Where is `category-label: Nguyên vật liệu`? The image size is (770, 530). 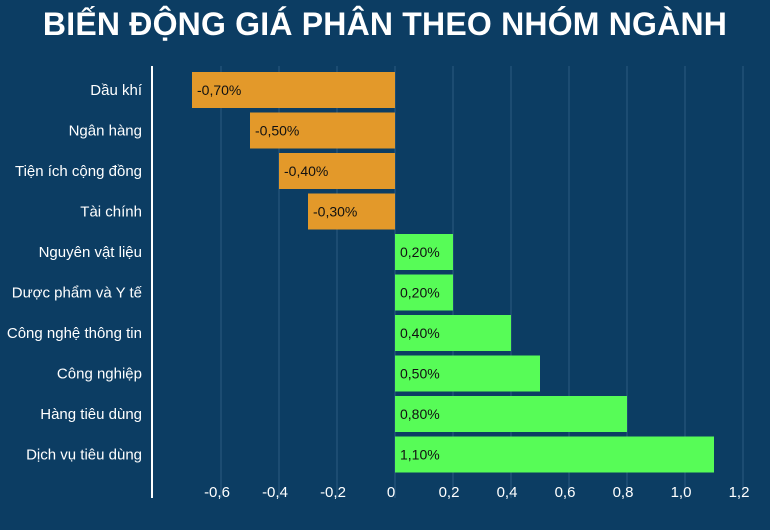 category-label: Nguyên vật liệu is located at coordinates (90, 252).